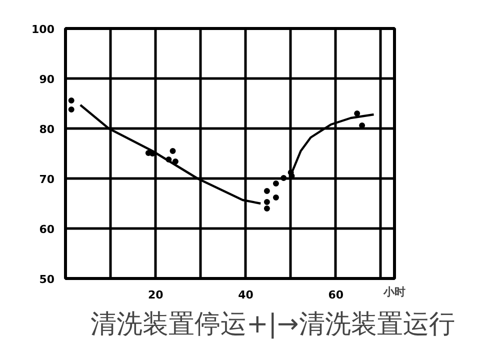  What do you see at coordinates (272, 325) in the screenshot?
I see `text: 清洗装置停运+|→清洗装置运行` at bounding box center [272, 325].